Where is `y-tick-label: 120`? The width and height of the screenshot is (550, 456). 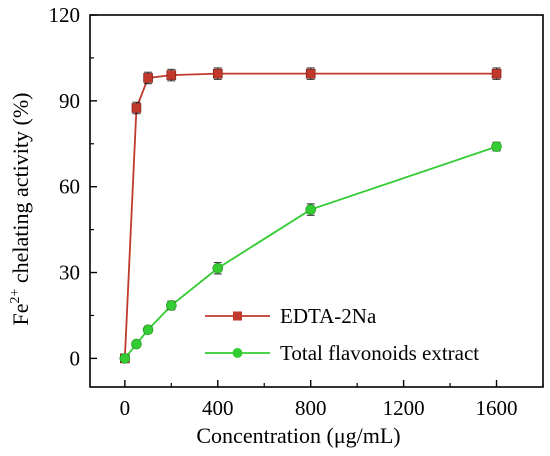
y-tick-label: 120 is located at coordinates (65, 15).